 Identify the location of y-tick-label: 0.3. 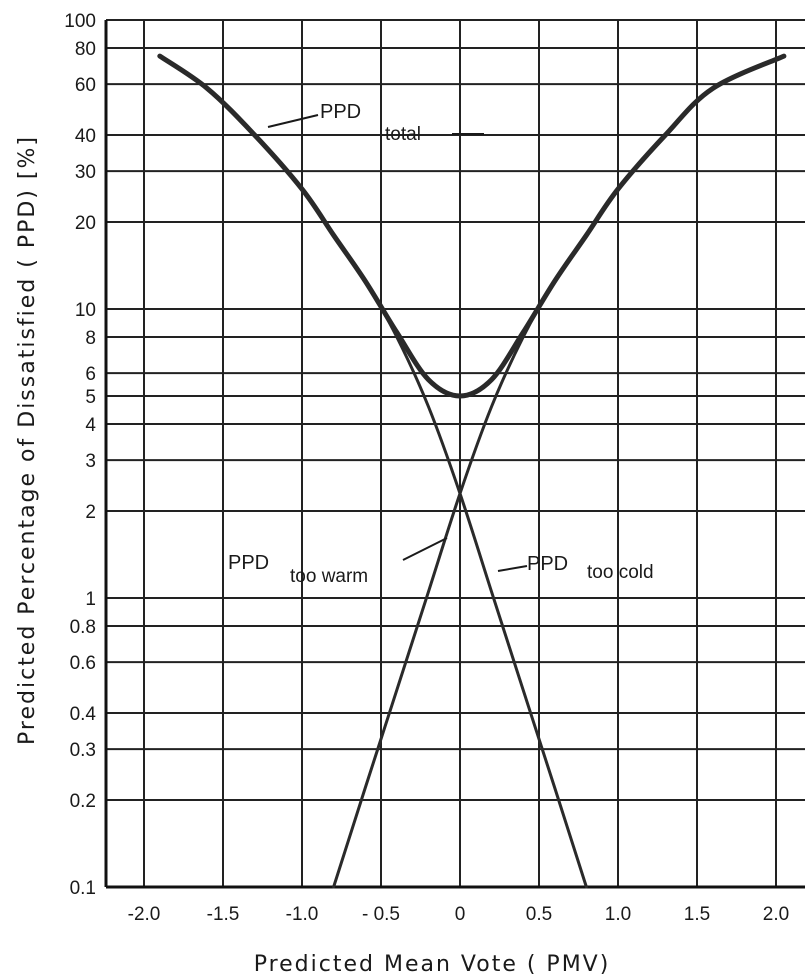
(83, 750).